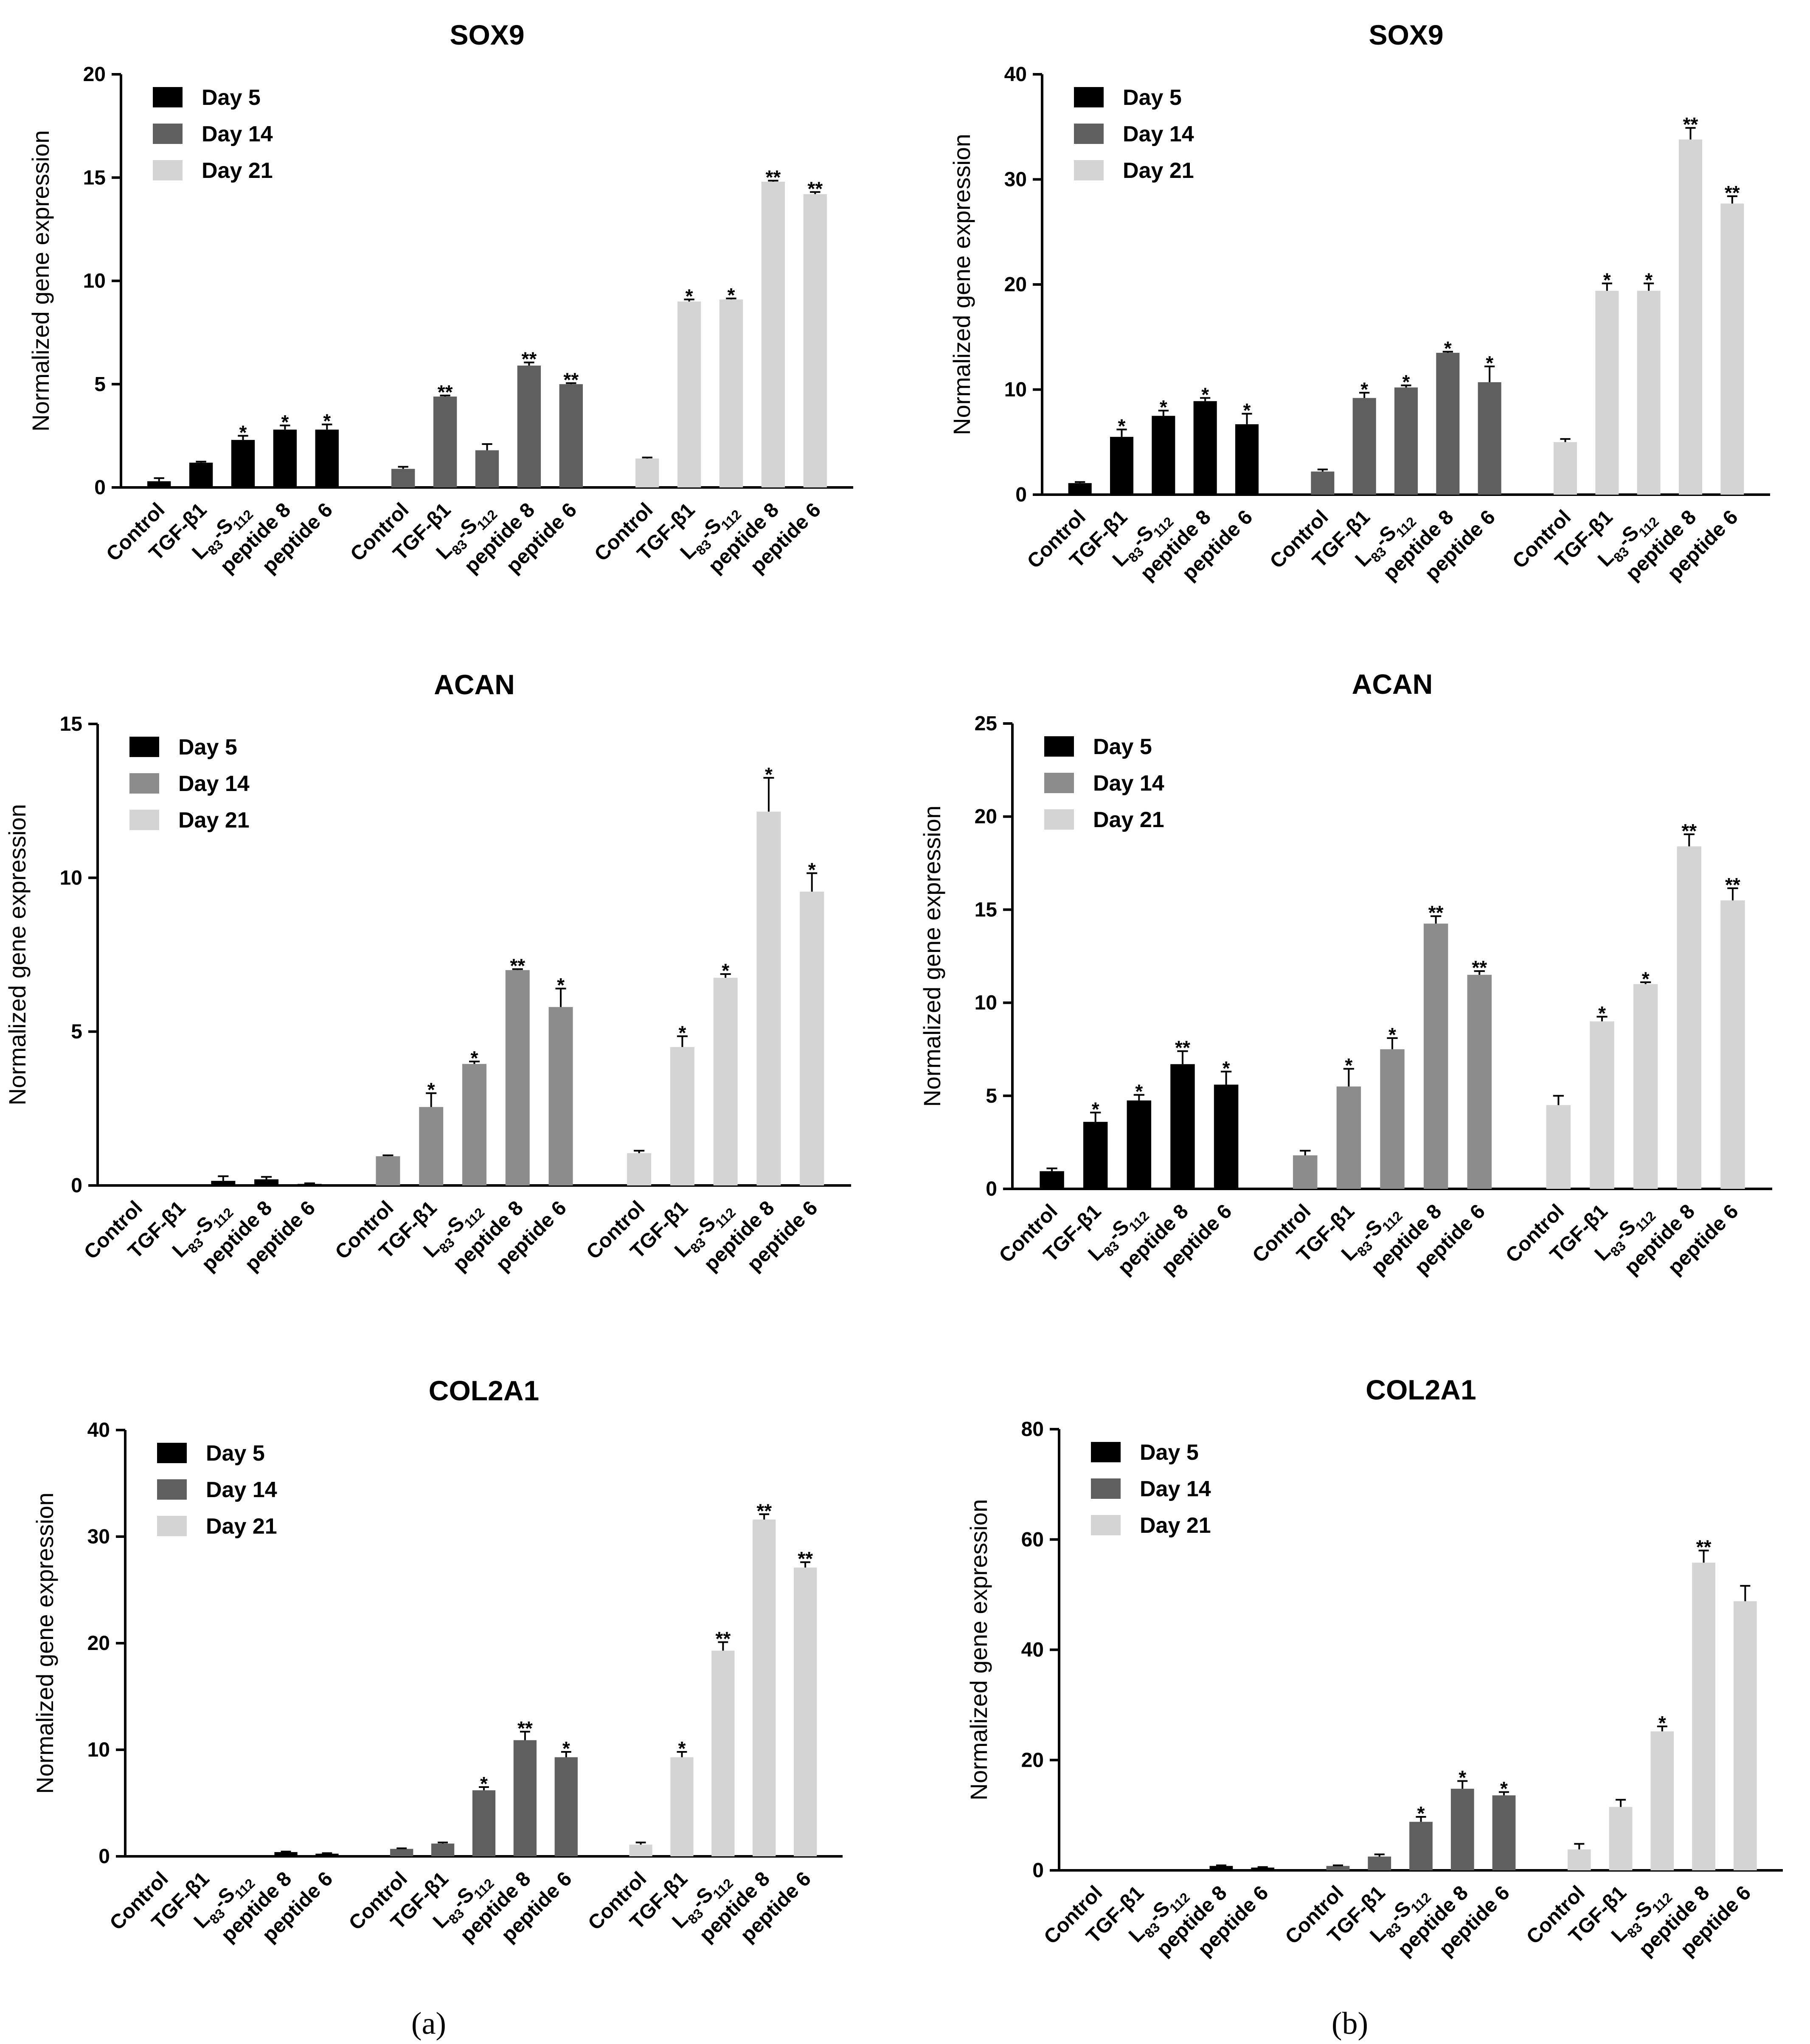  Describe the element at coordinates (1016, 180) in the screenshot. I see `y-tick-label: 30` at that location.